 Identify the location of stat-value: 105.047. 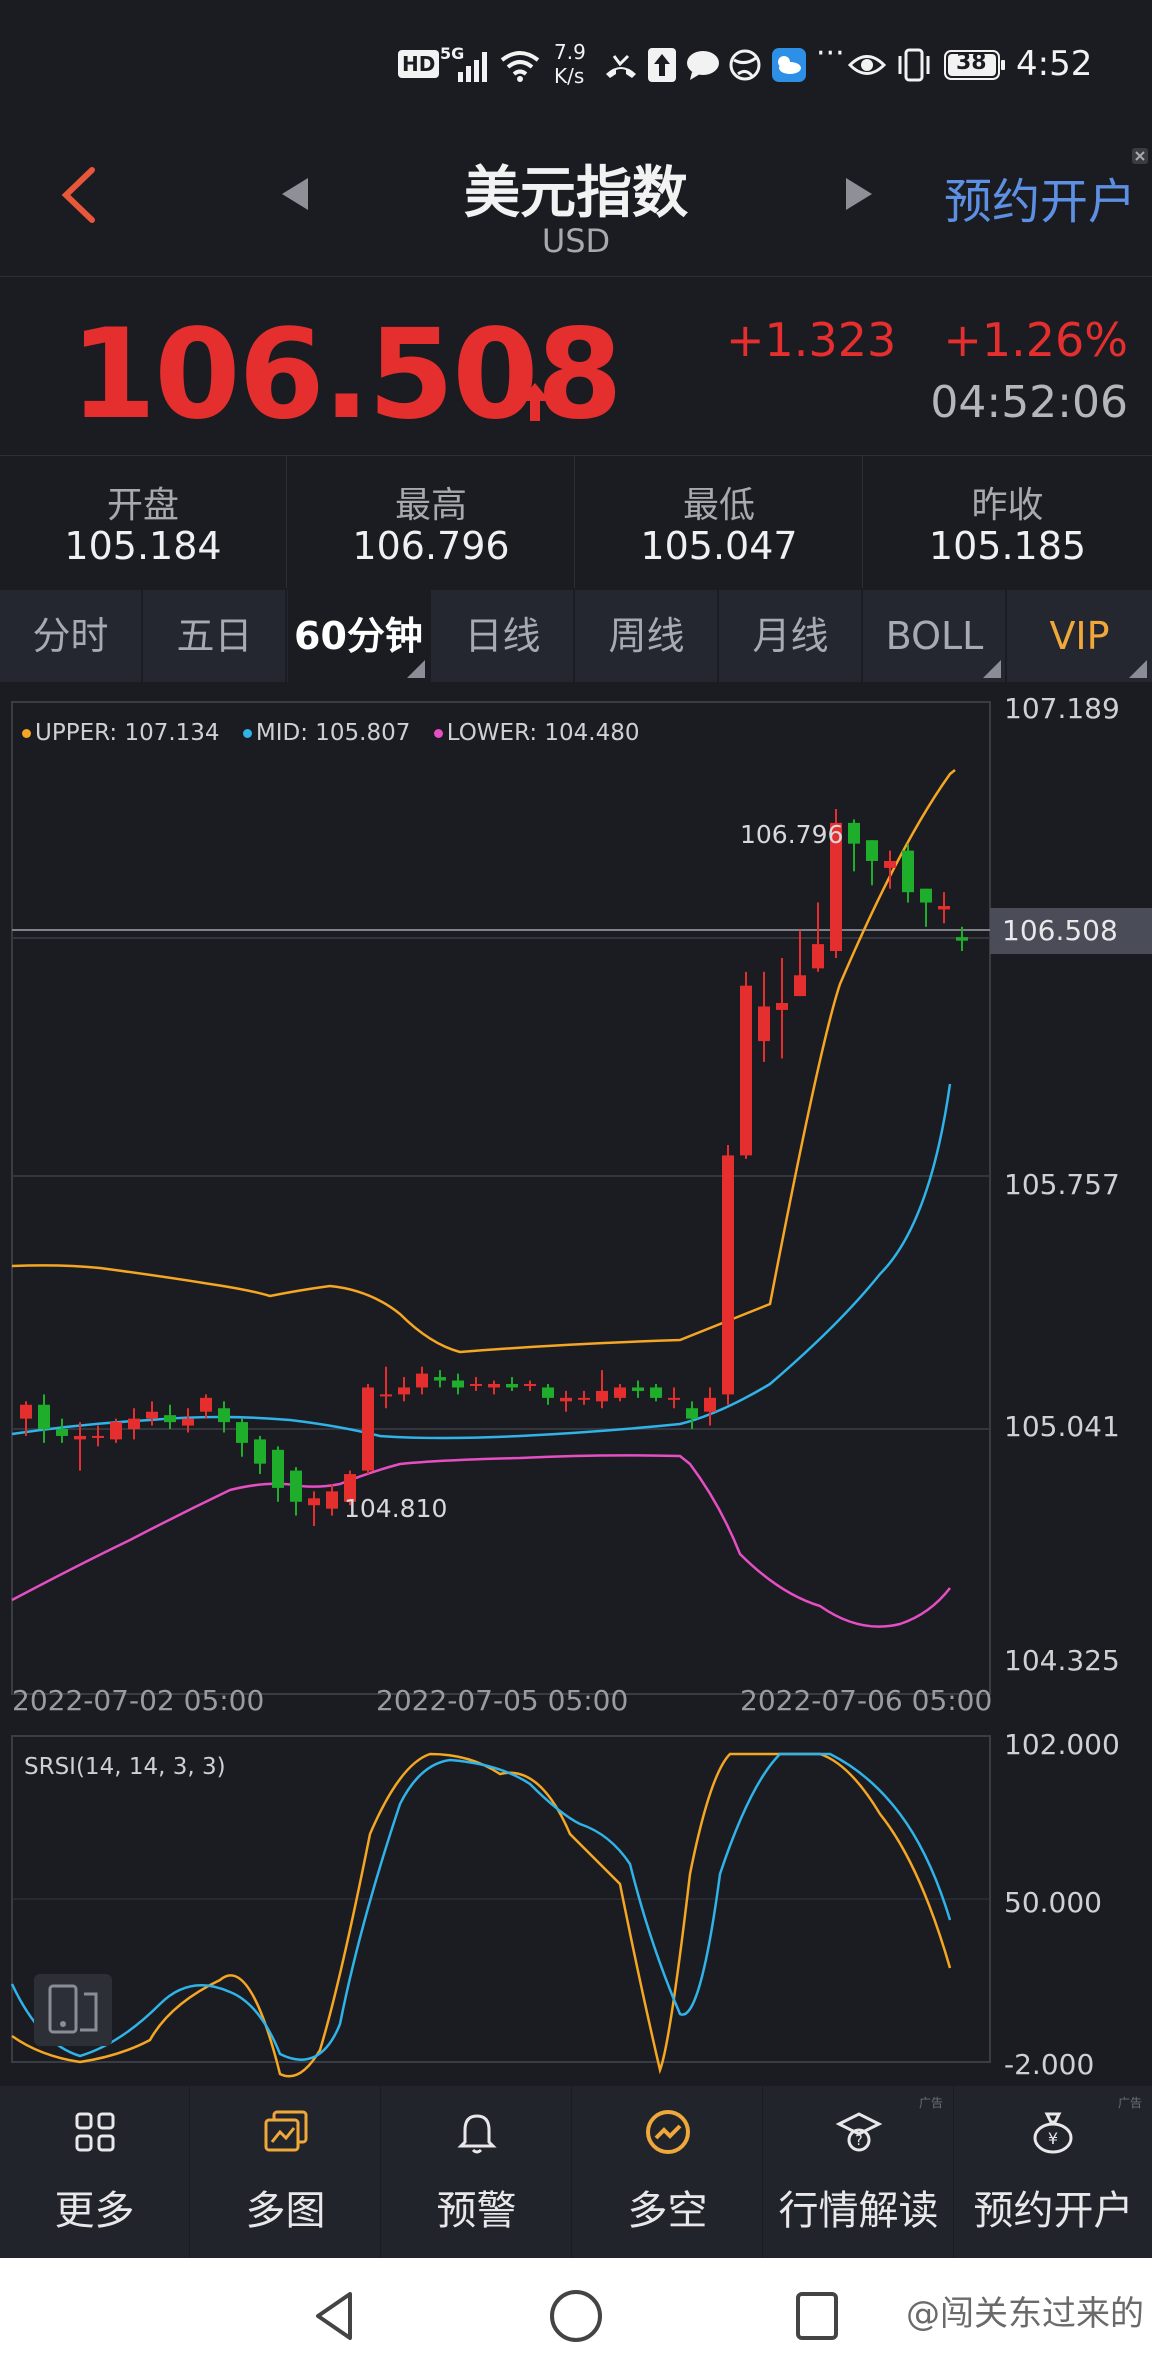
(719, 546).